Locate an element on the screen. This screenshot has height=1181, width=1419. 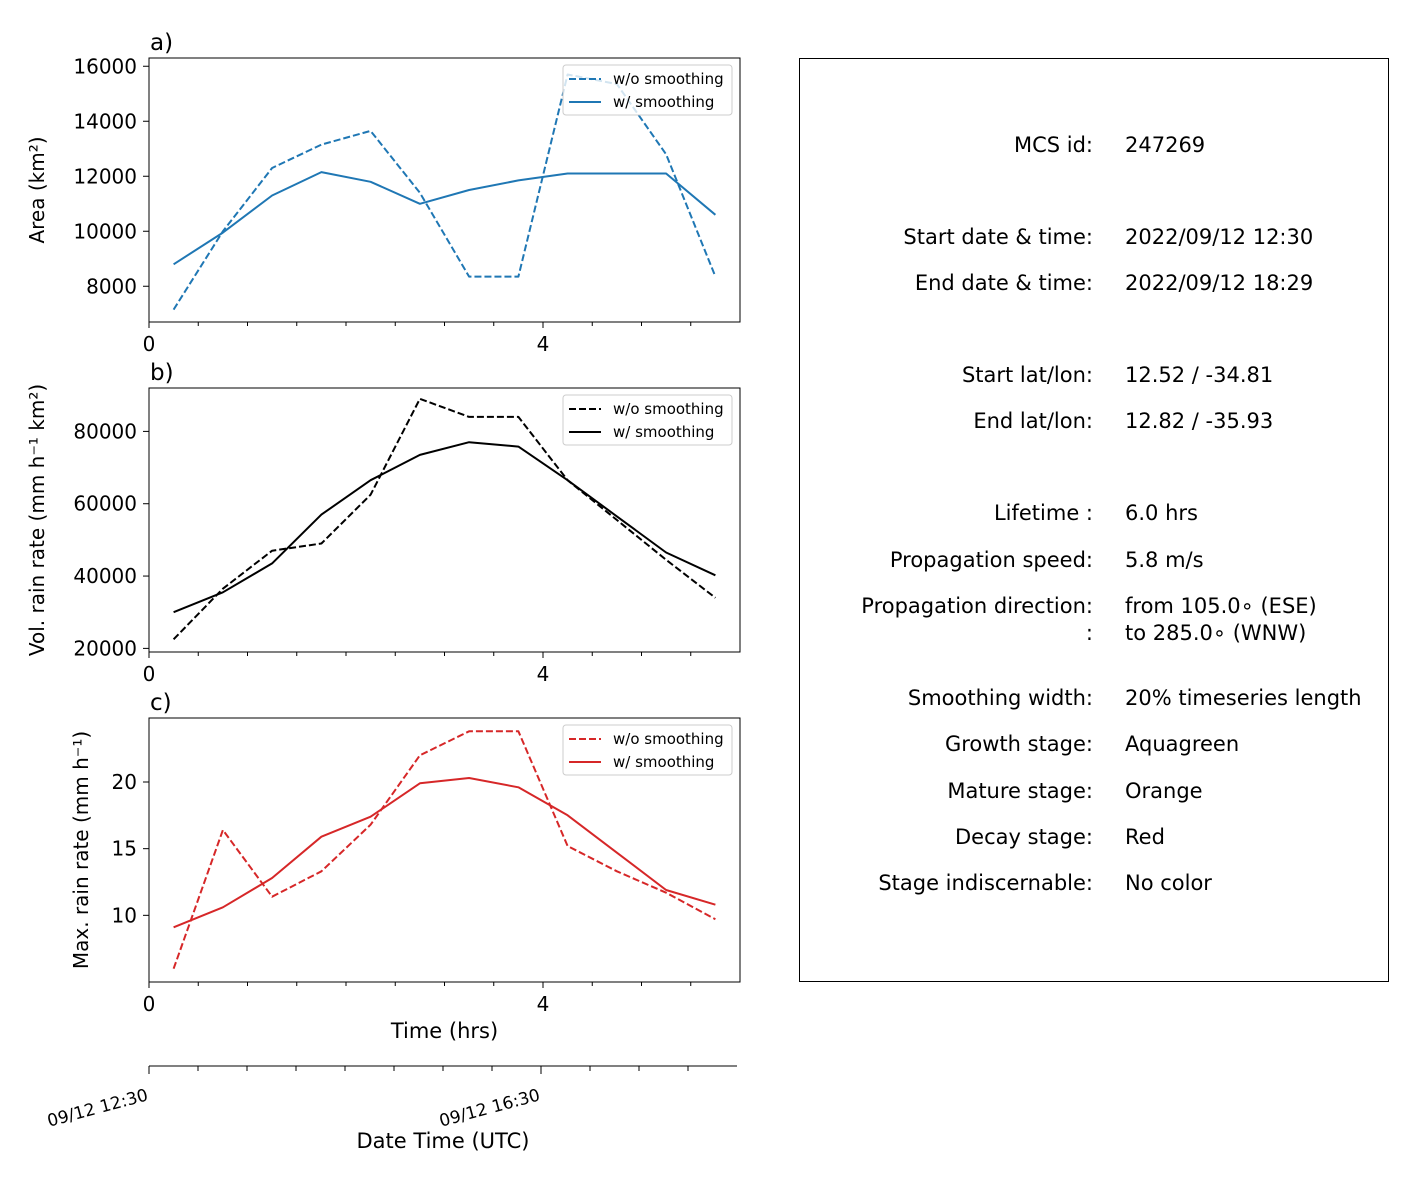
y-tick-label: 40000 is located at coordinates (105, 576).